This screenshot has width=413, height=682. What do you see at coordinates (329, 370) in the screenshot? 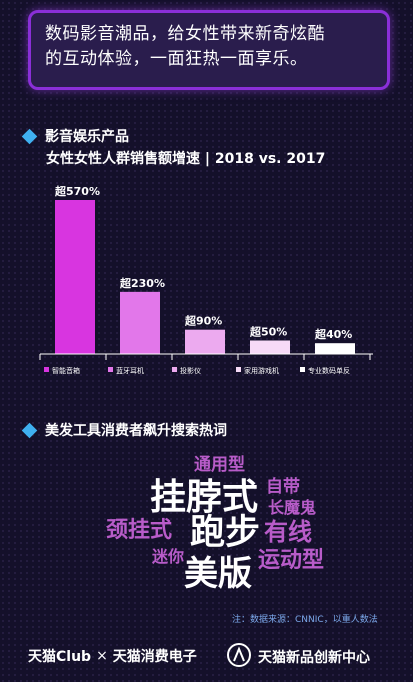
I see `legend-label: 专业数码单反` at bounding box center [329, 370].